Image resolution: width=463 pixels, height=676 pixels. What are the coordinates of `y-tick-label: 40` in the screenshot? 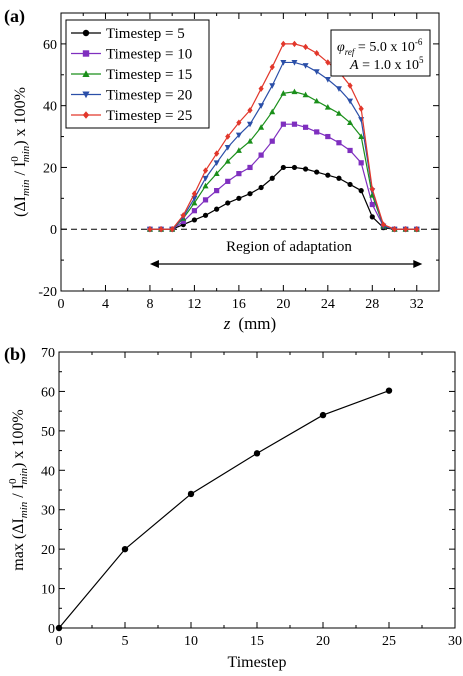 It's located at (48, 471).